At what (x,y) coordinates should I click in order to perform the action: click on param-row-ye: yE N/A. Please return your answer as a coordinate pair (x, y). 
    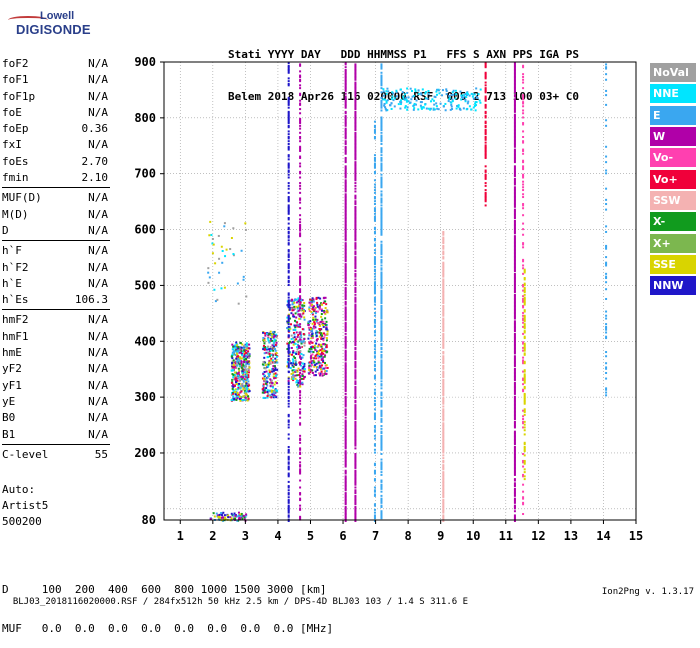
    Looking at the image, I should click on (56, 402).